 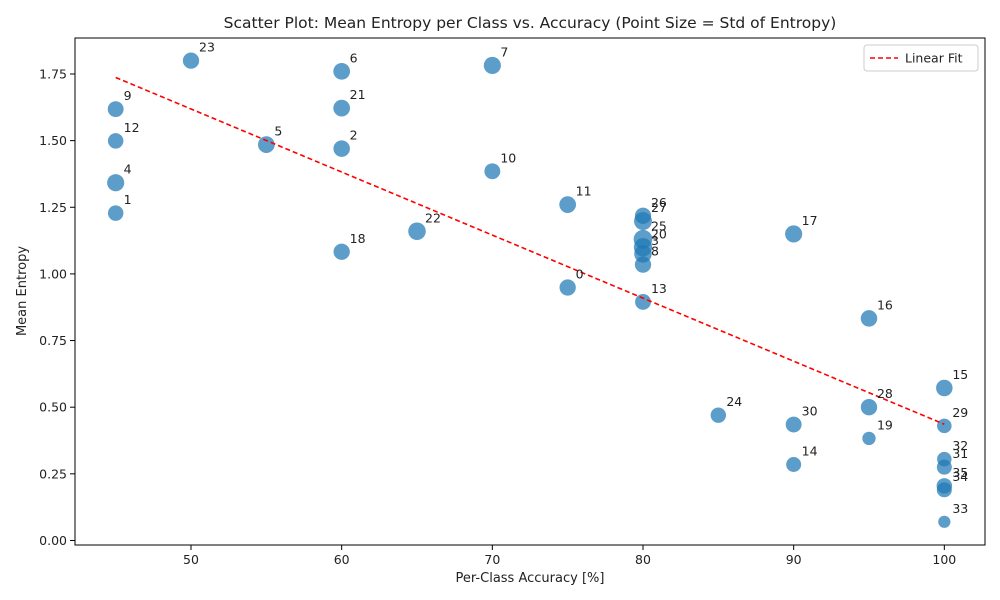 I want to click on data-point-label: 12, so click(x=132, y=127).